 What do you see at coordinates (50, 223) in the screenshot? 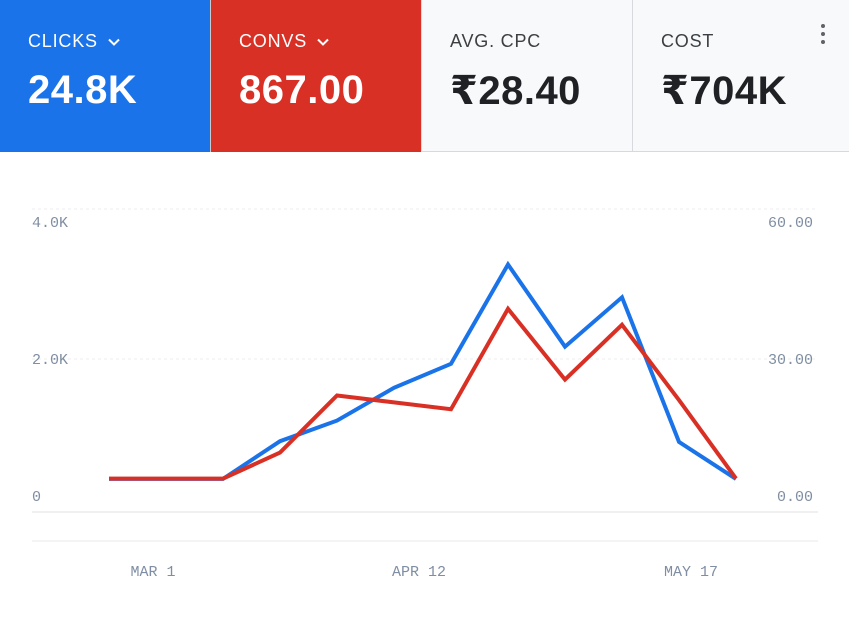
I see `y-left-tick-label: 4.0K` at bounding box center [50, 223].